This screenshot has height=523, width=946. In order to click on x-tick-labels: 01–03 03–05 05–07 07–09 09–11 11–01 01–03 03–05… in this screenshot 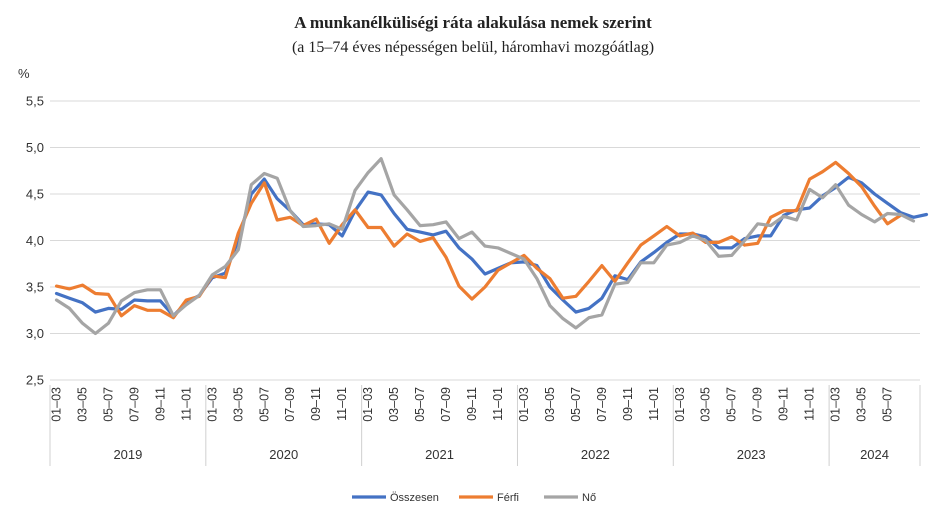, I will do `click(471, 404)`.